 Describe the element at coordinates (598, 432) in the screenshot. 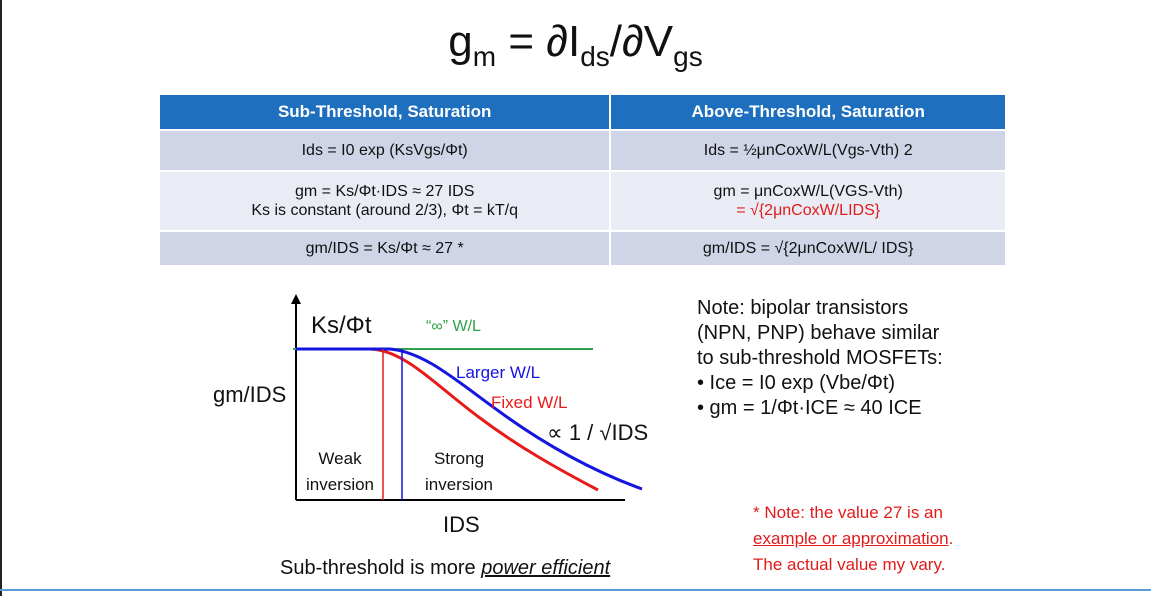

I see `slope-label: ∝ 1 / √IDS` at that location.